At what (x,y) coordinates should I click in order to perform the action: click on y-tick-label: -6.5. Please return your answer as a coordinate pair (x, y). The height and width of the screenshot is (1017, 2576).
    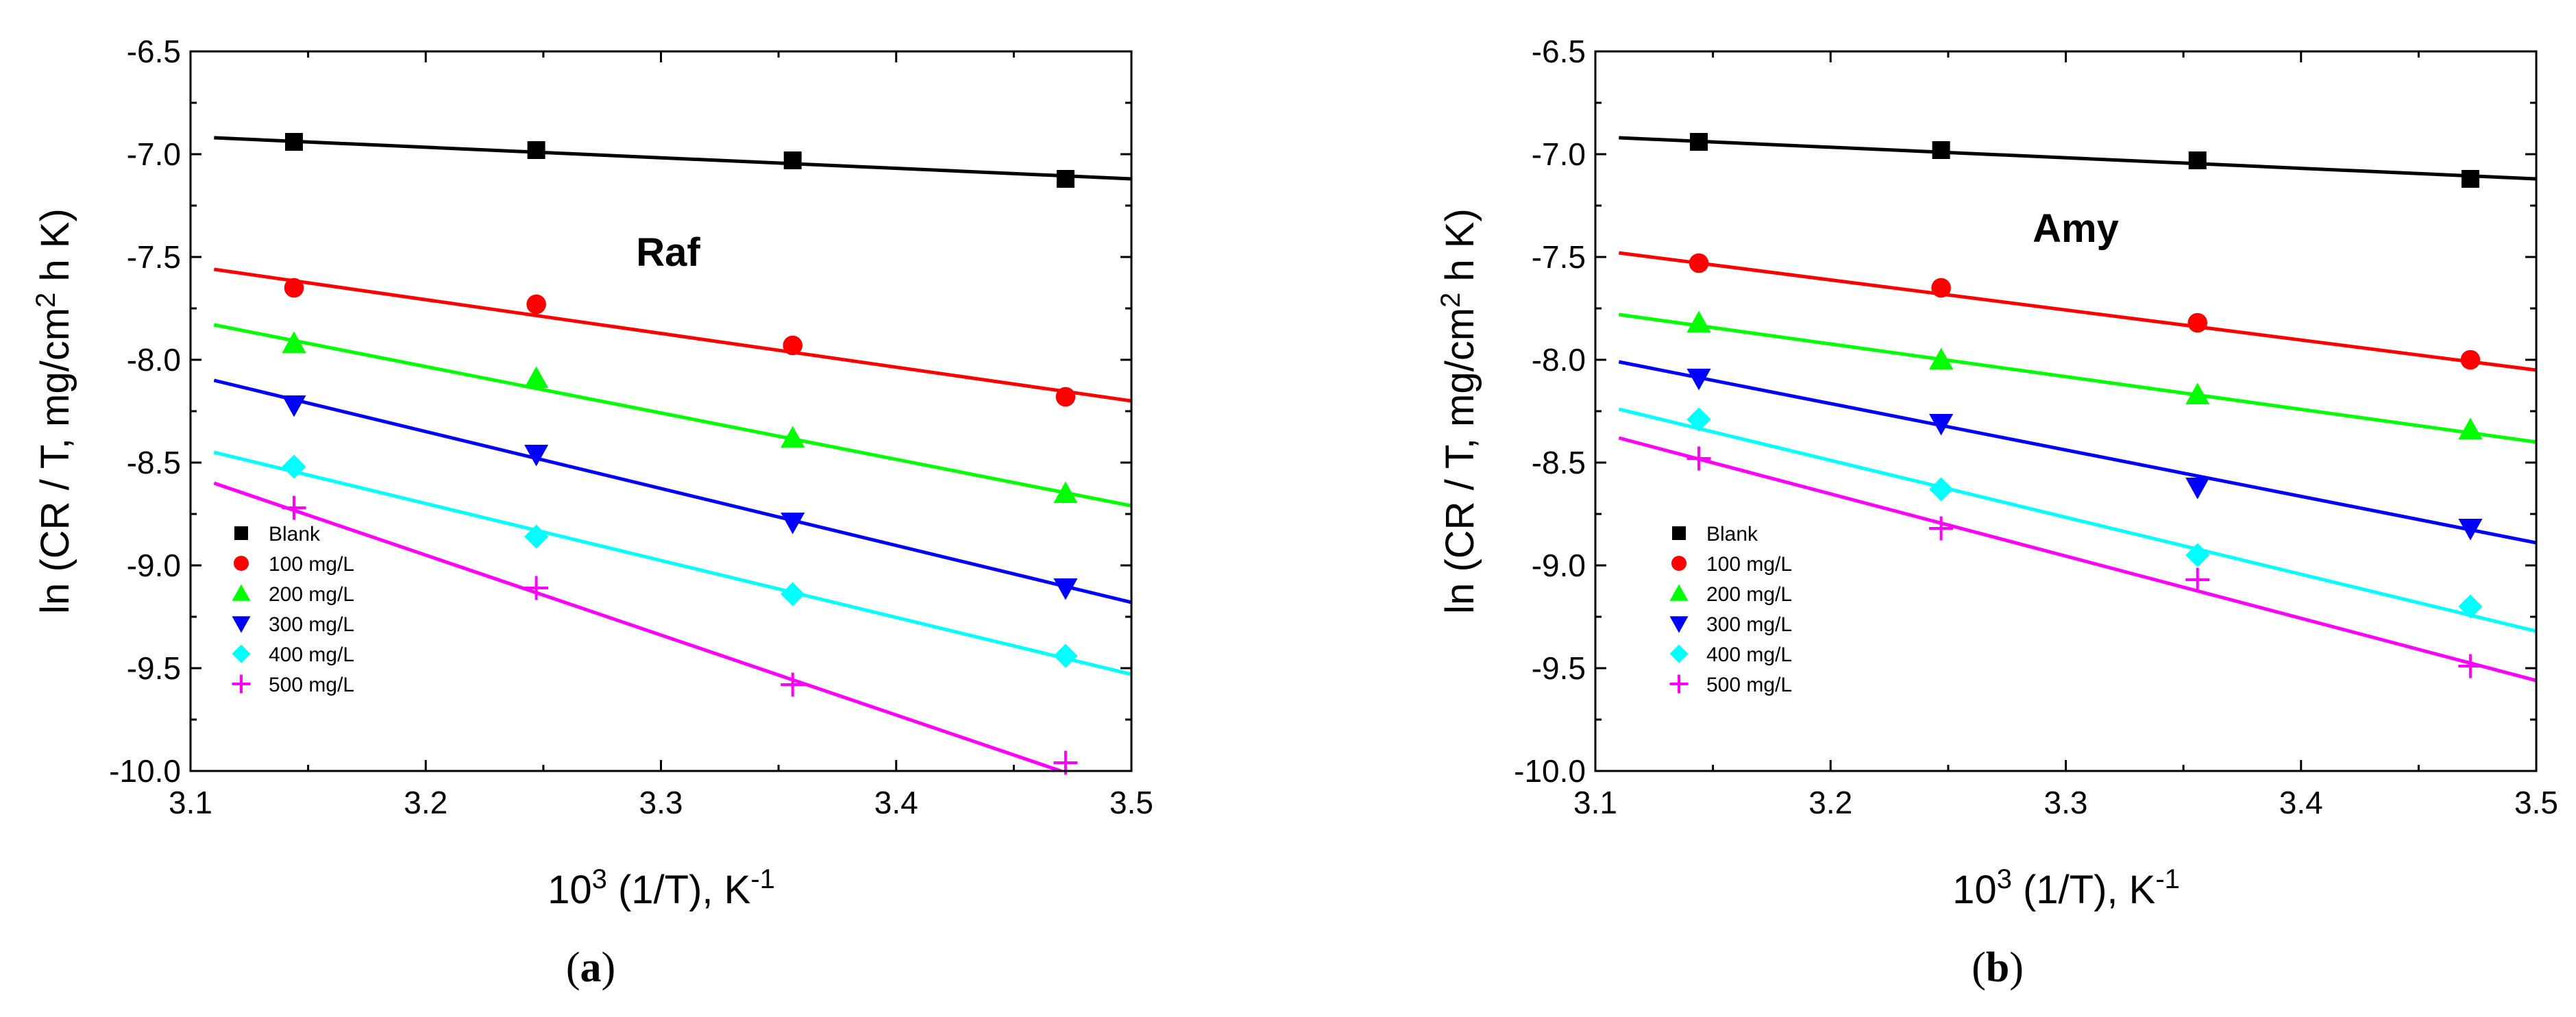
    Looking at the image, I should click on (1559, 52).